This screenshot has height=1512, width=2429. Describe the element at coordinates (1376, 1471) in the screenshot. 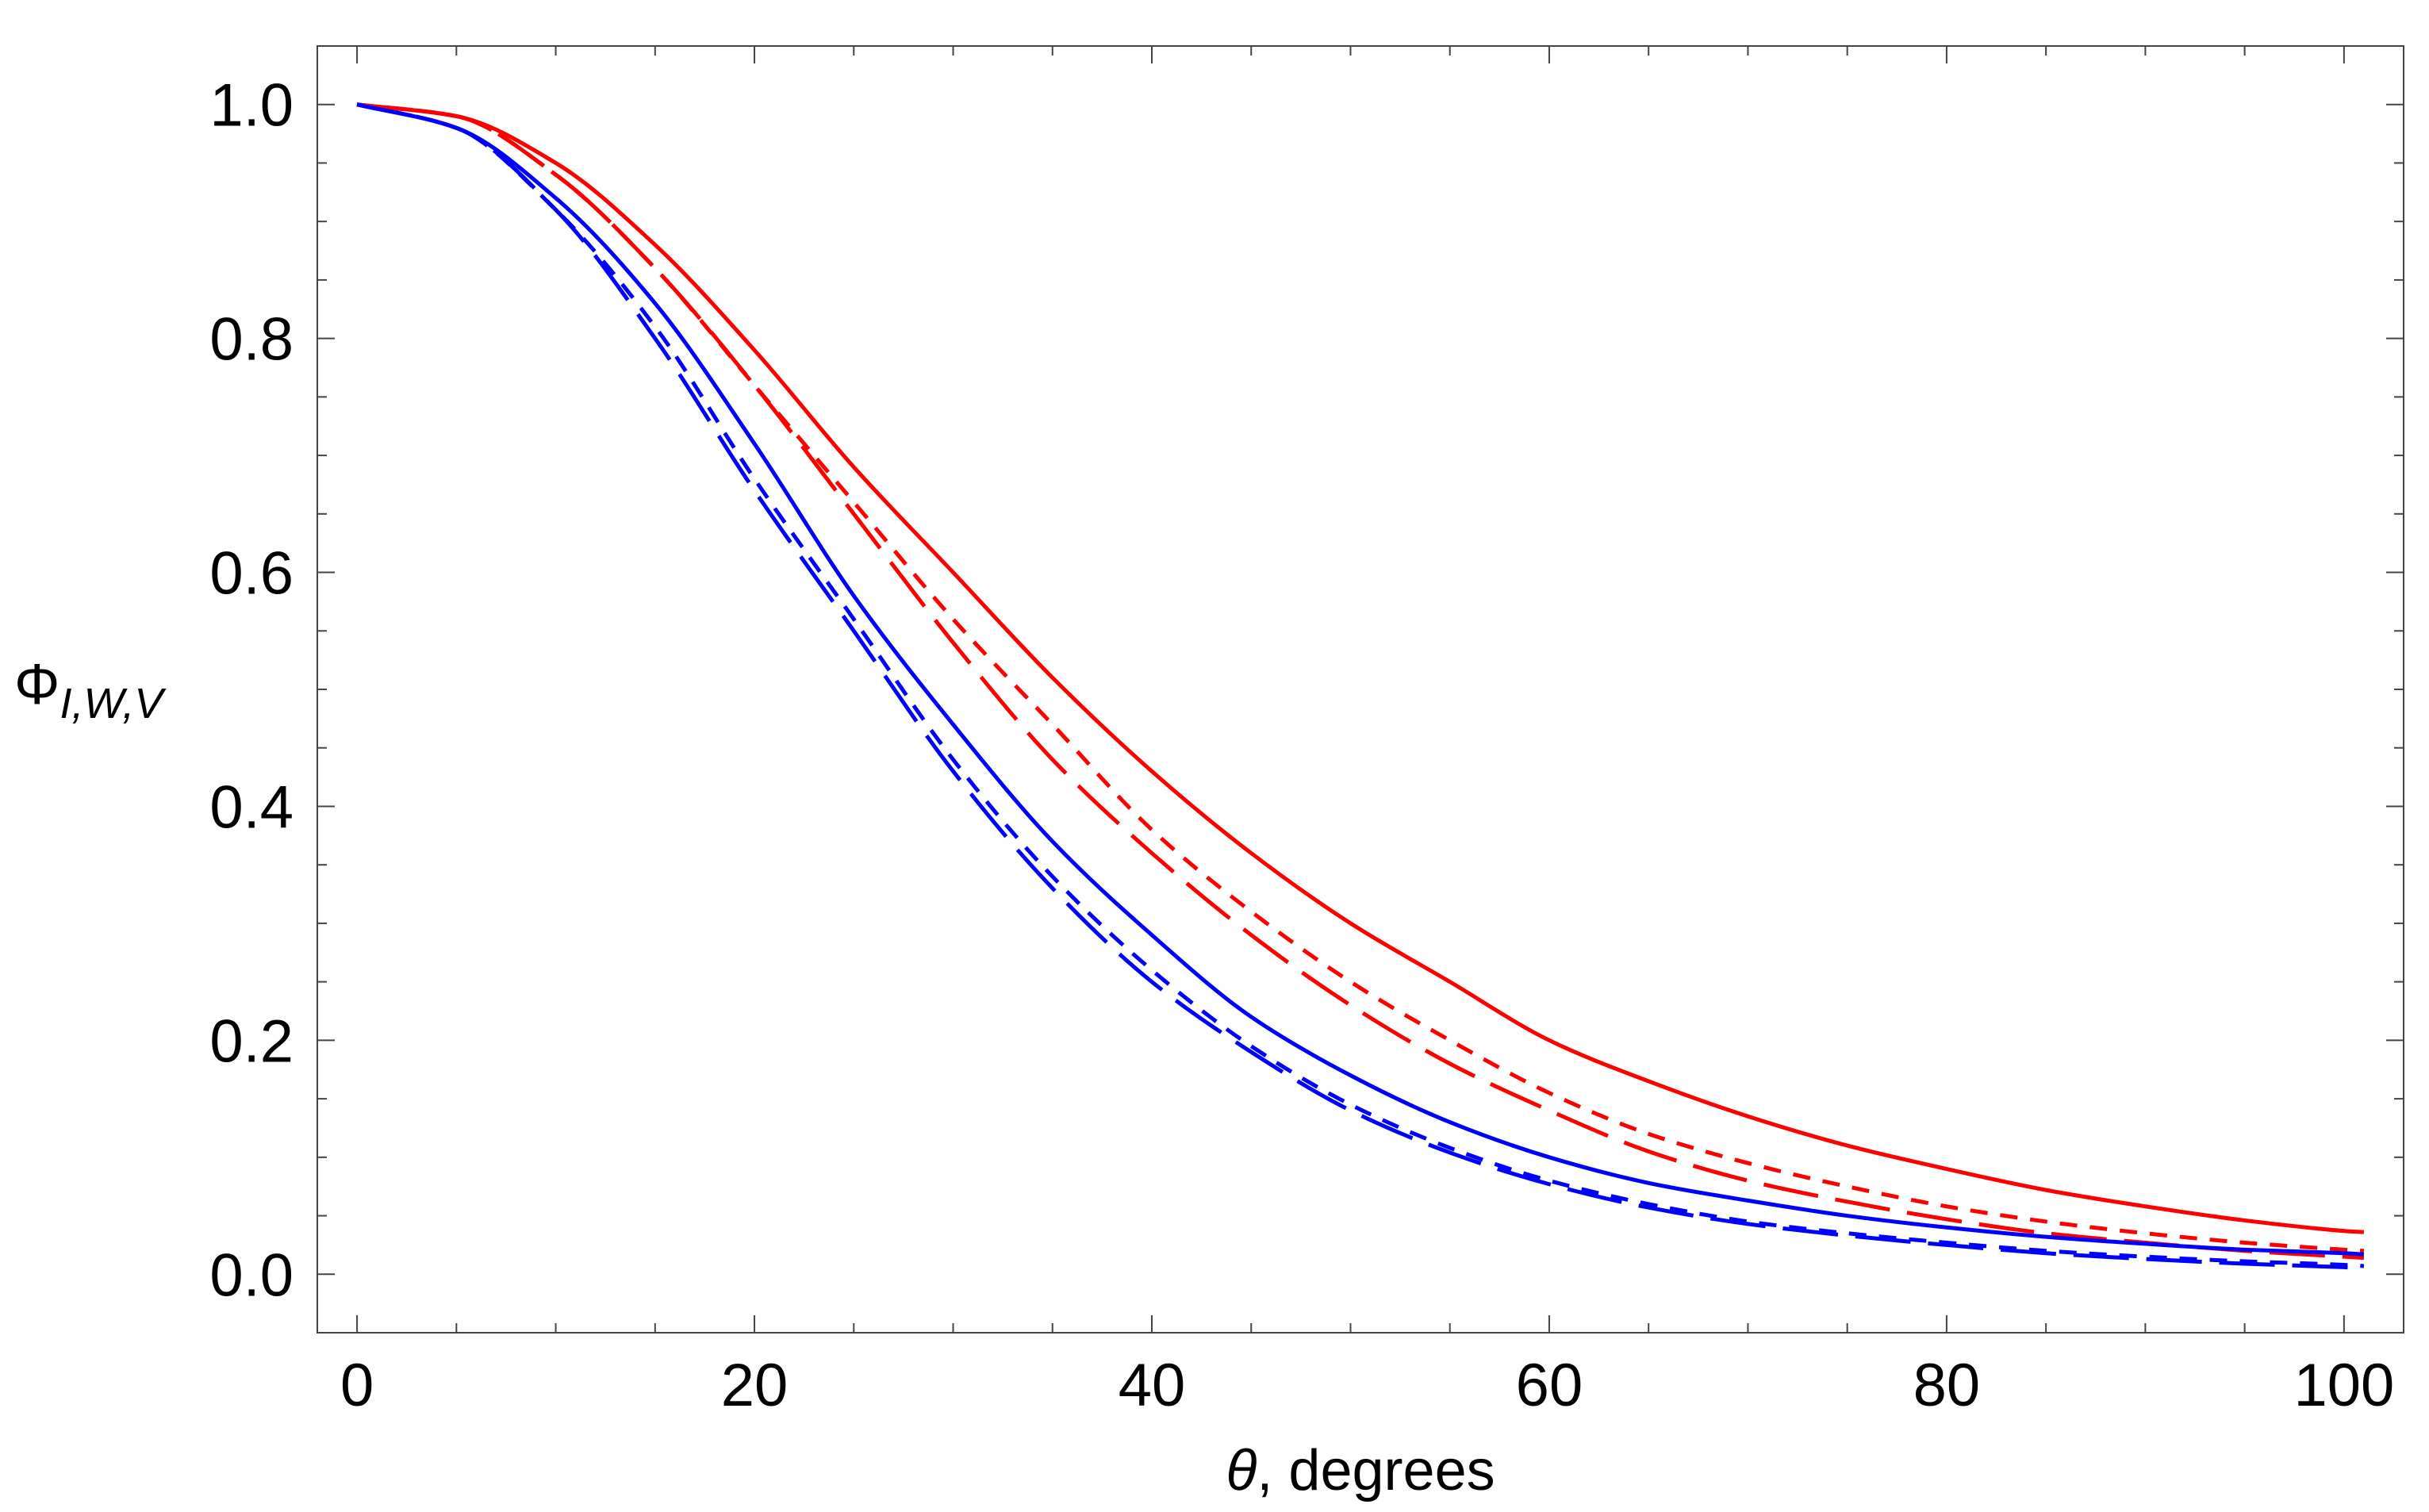

I see `x-axis-label-text: , degrees` at that location.